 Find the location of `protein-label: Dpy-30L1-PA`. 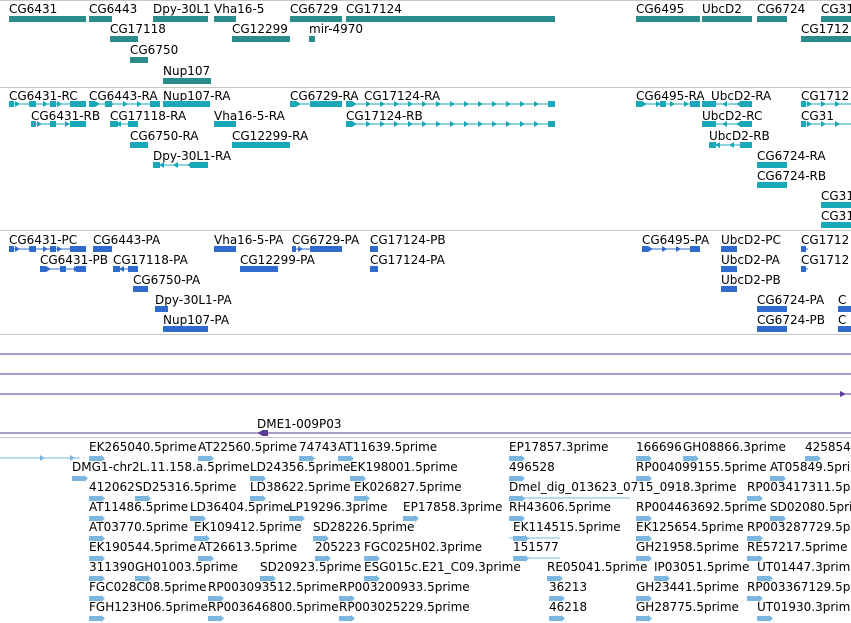

protein-label: Dpy-30L1-PA is located at coordinates (193, 300).